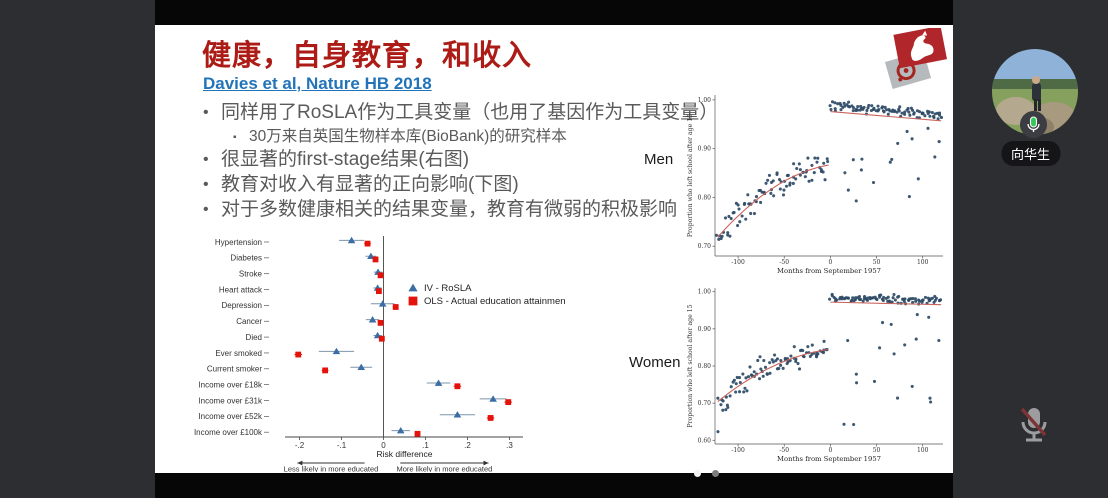 The height and width of the screenshot is (498, 1108). What do you see at coordinates (241, 289) in the screenshot?
I see `forest-category-label: Heart attack` at bounding box center [241, 289].